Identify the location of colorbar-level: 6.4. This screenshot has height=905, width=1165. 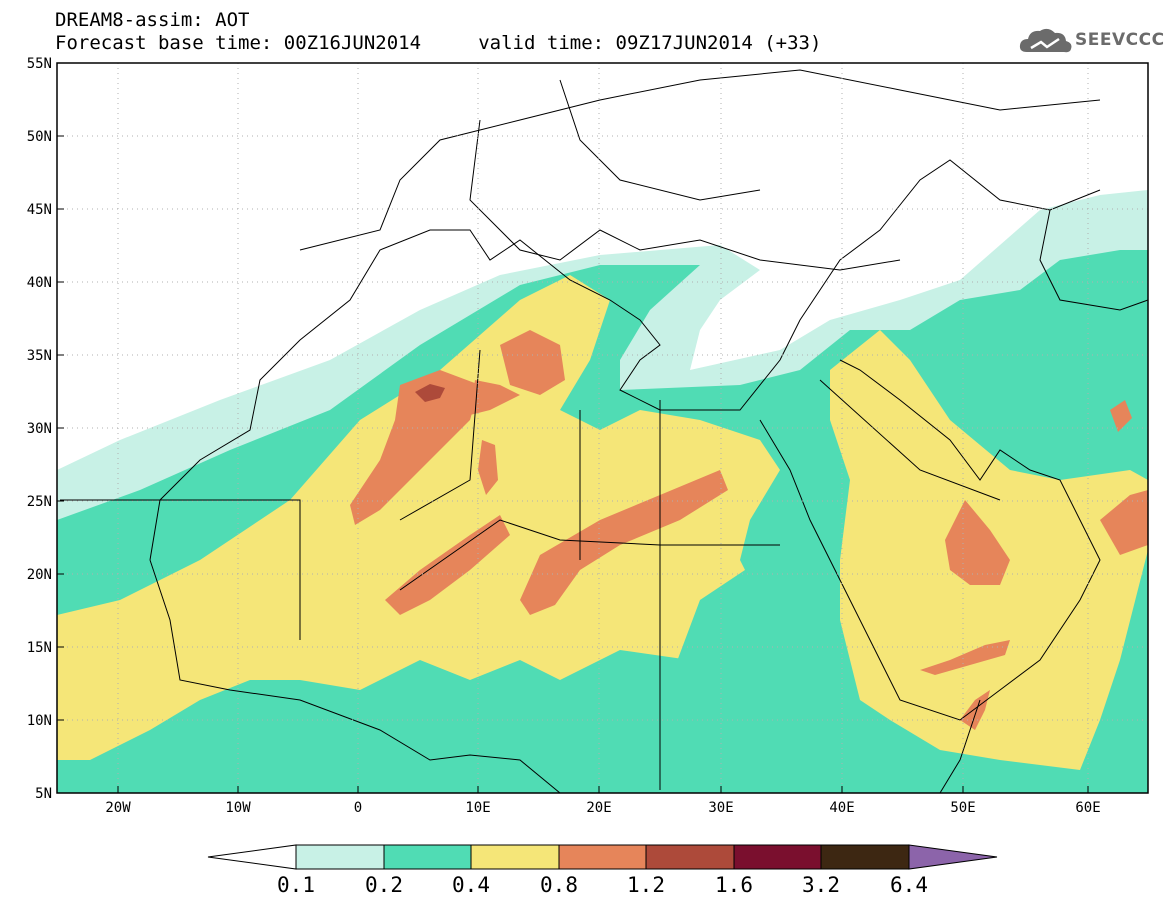
(909, 885).